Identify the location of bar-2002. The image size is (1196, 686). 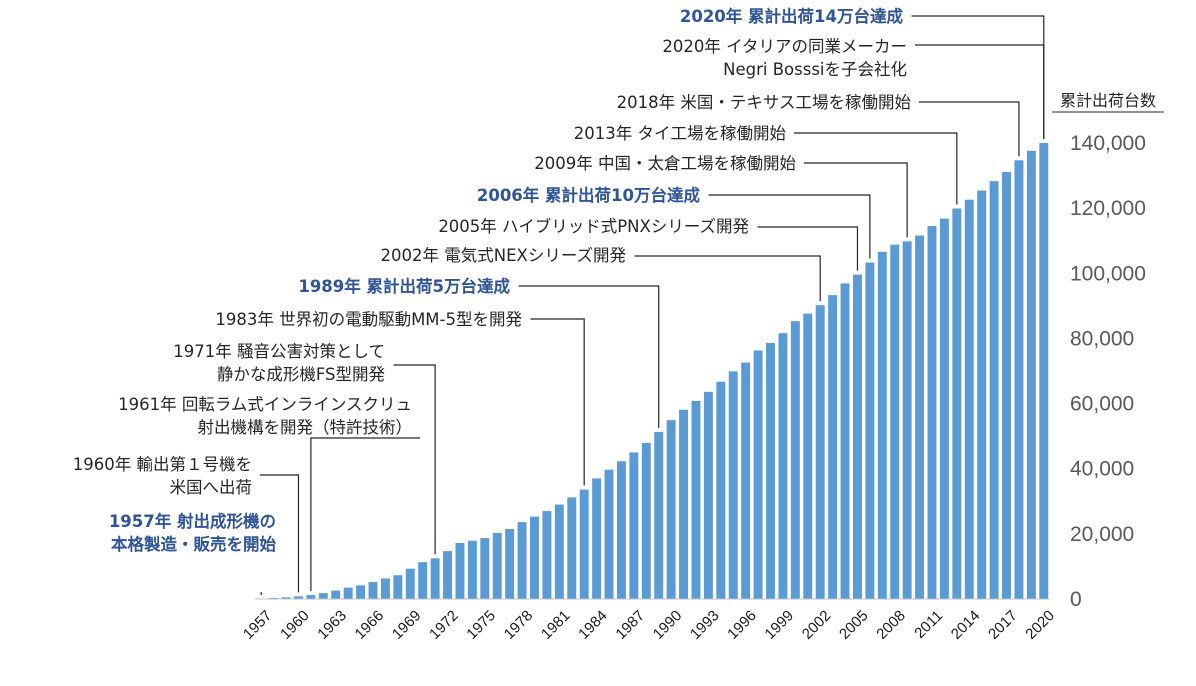
(820, 452).